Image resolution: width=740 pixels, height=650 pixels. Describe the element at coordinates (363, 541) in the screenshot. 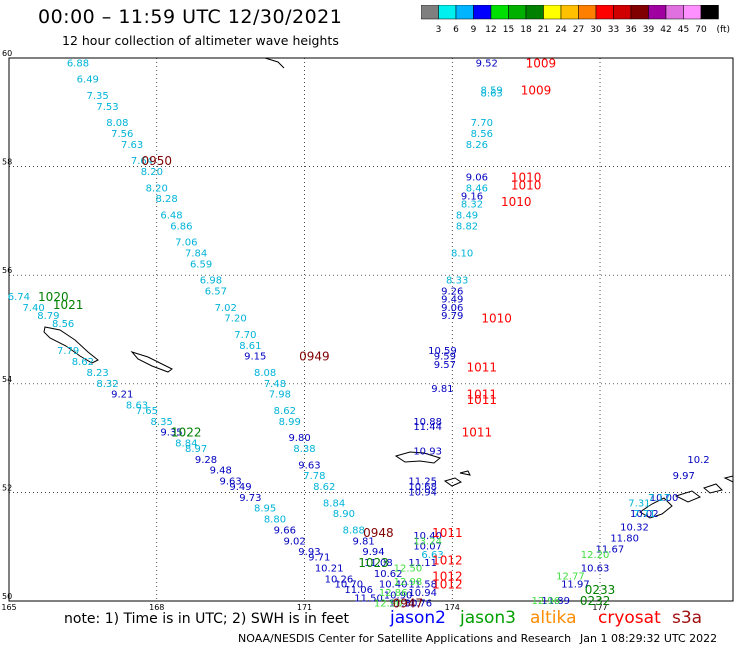

I see `wave-height-value: 9.81` at that location.